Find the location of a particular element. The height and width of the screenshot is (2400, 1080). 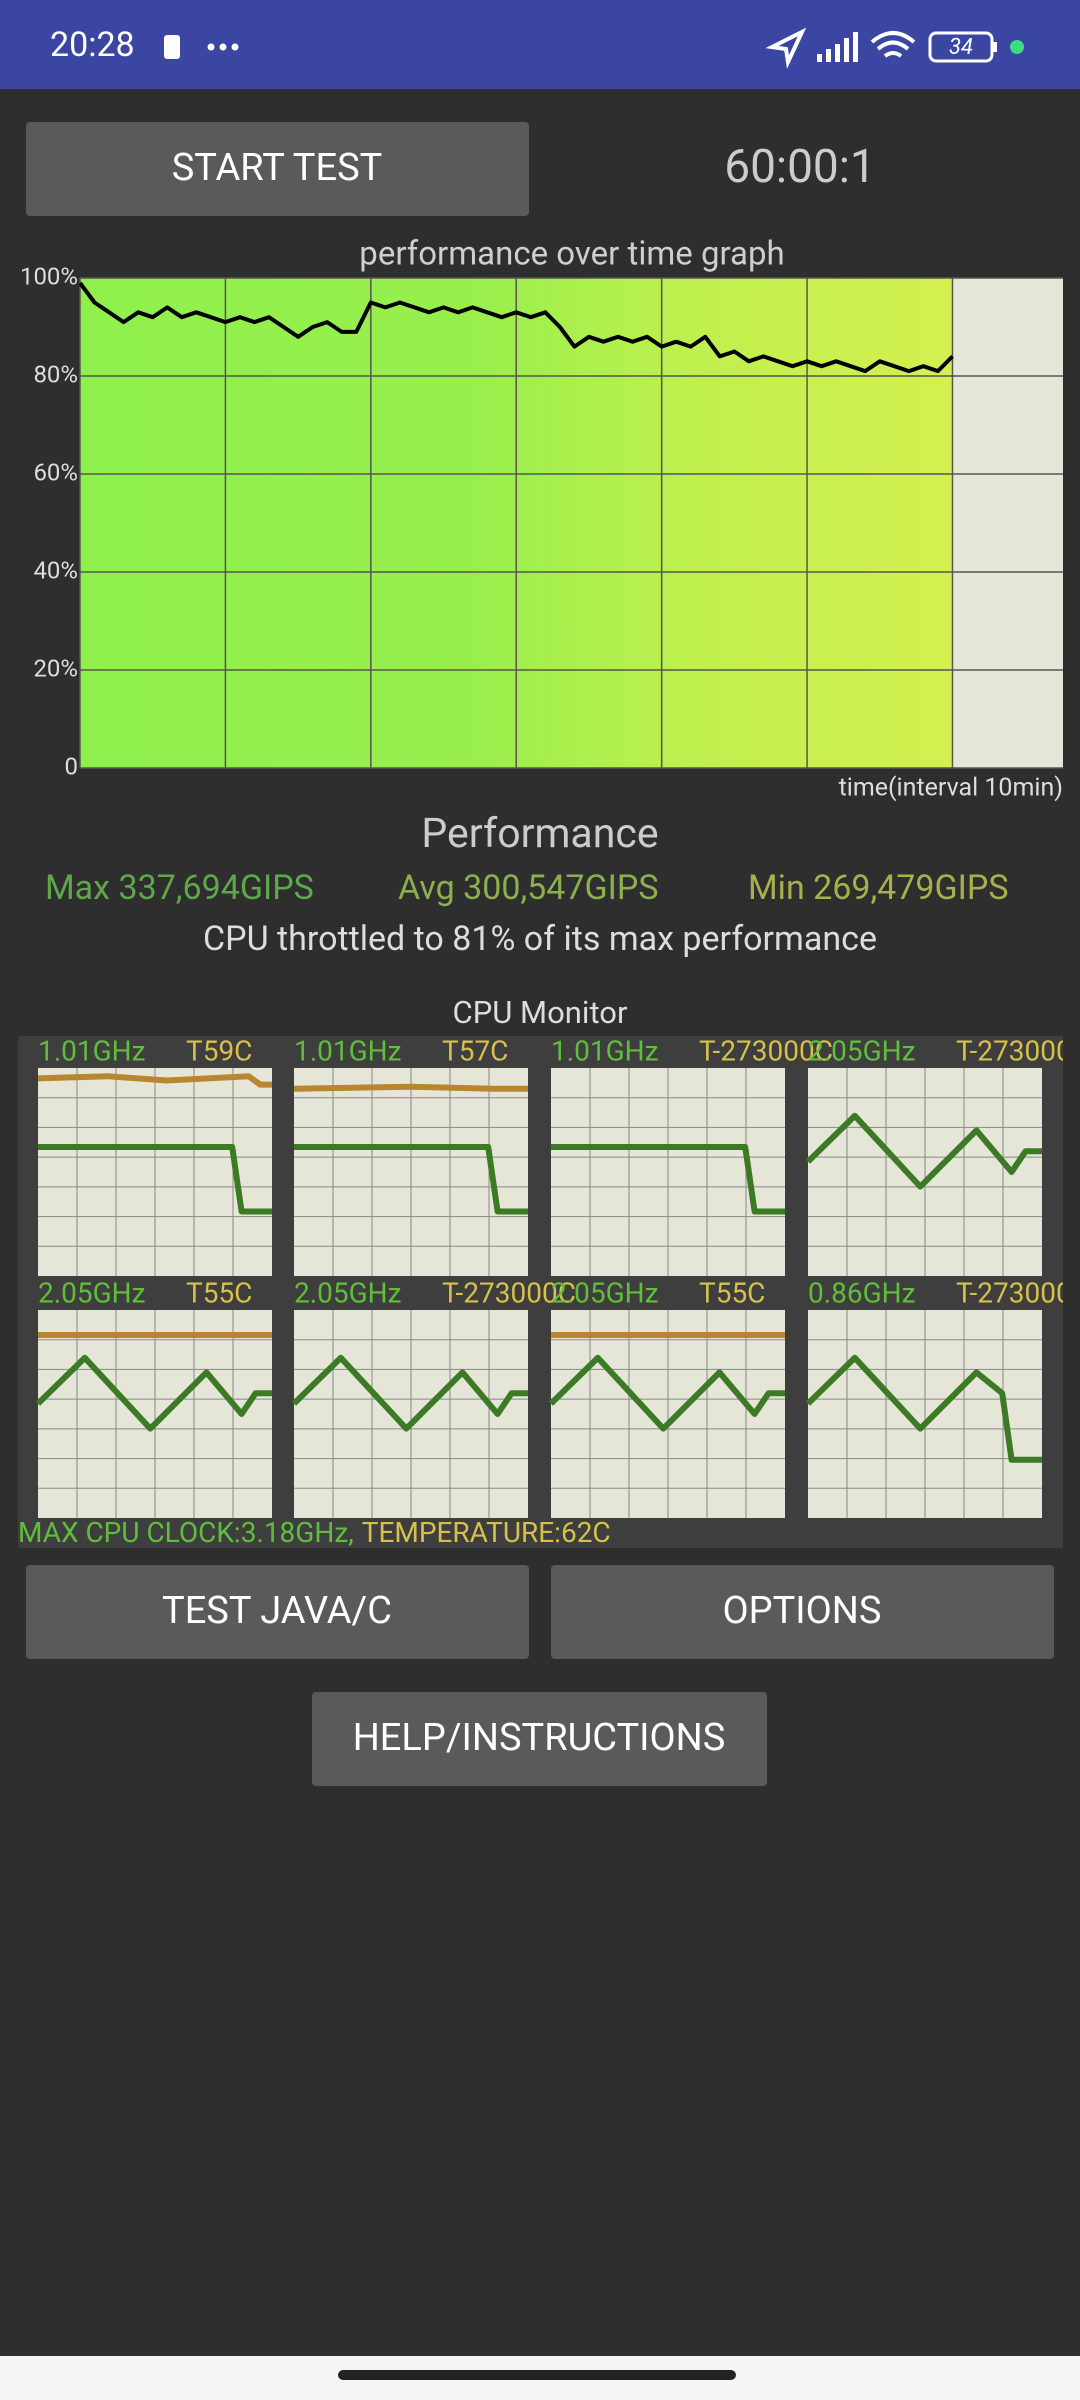

button-label: HELP/INSTRUCTIONS is located at coordinates (539, 1738).